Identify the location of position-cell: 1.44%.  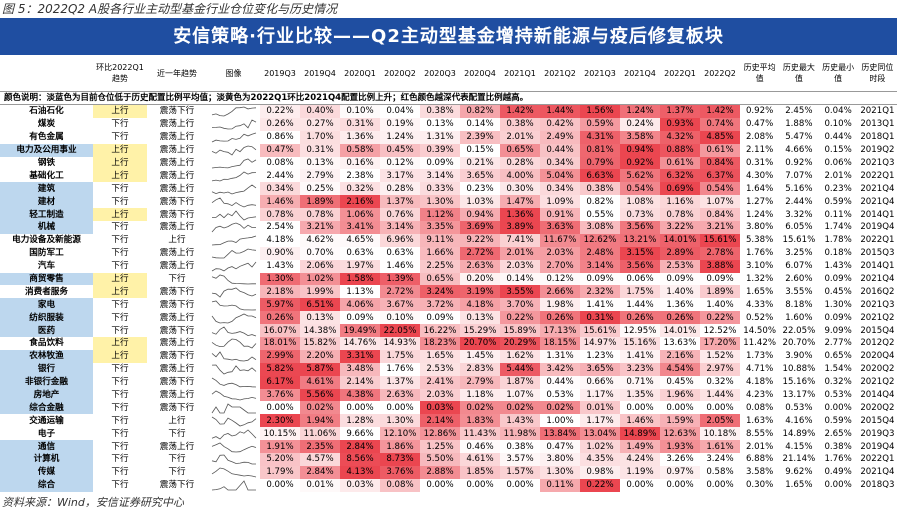
(720, 395).